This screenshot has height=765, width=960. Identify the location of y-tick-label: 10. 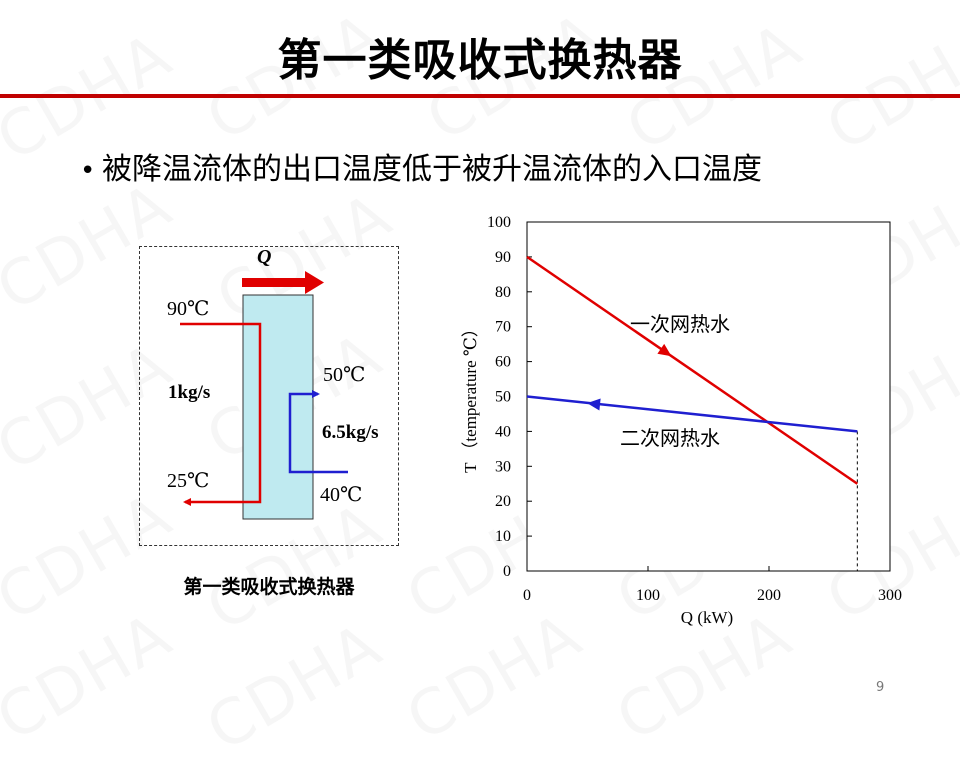
(503, 536).